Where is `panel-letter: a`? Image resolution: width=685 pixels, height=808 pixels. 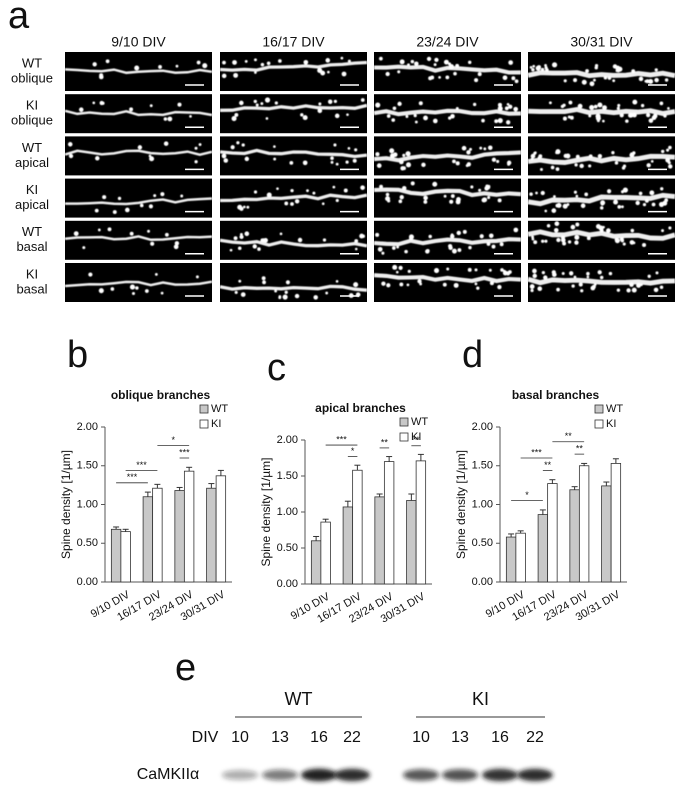 panel-letter: a is located at coordinates (19, 18).